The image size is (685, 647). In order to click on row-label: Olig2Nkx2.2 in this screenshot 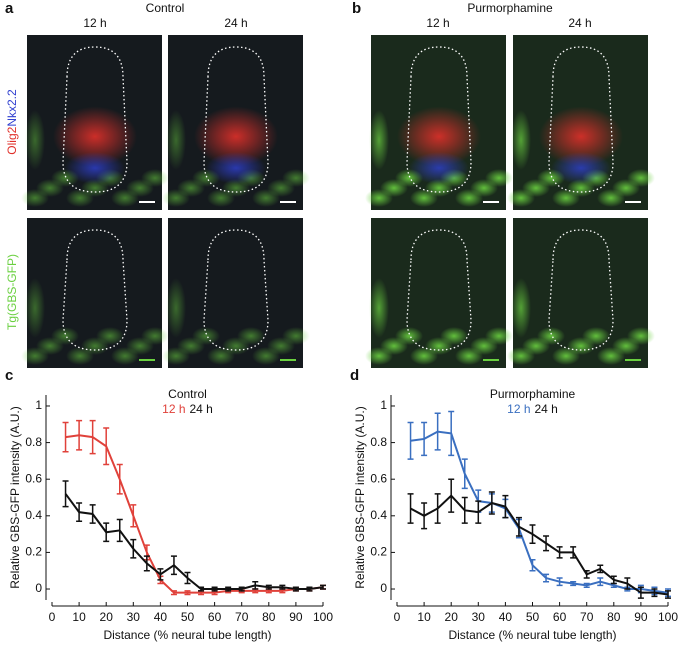, I will do `click(12, 122)`.